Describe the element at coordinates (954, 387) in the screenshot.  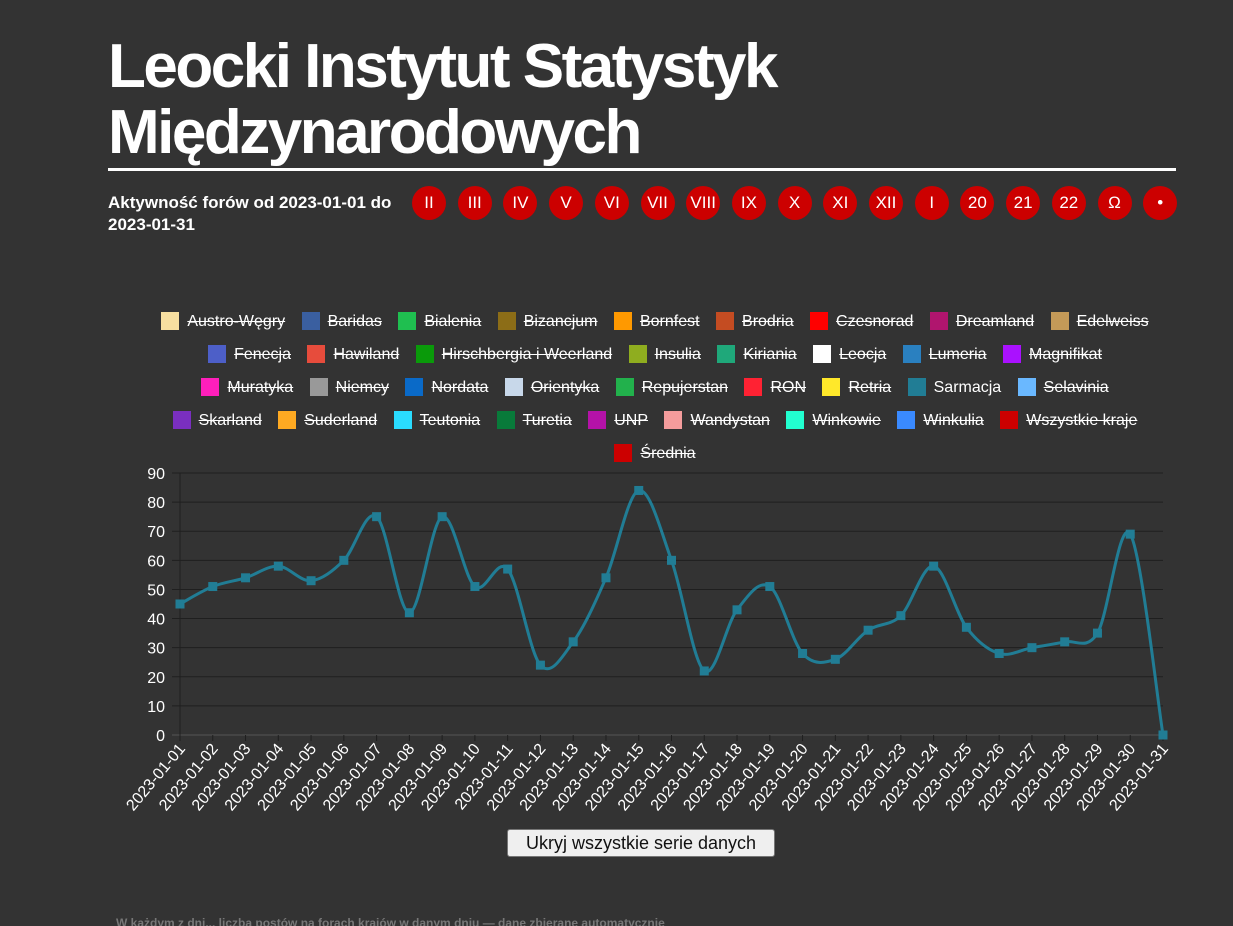
I see `legend-item: Sarmacja` at that location.